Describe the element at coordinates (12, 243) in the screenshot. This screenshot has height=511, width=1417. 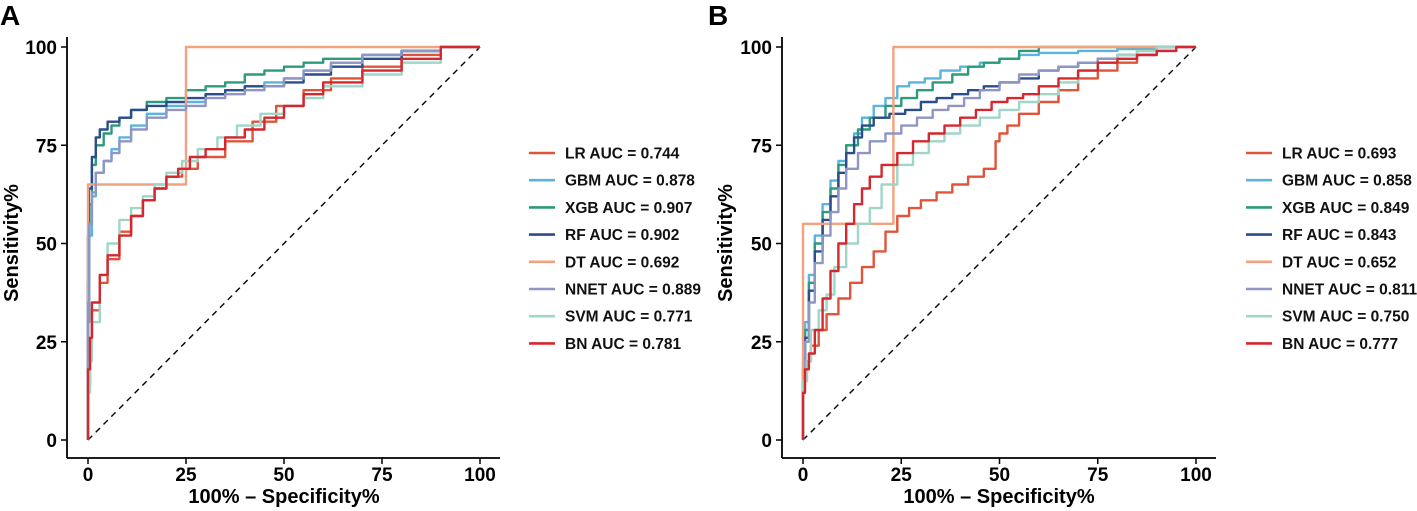
I see `y-axis-title-a: Sensitivity%` at that location.